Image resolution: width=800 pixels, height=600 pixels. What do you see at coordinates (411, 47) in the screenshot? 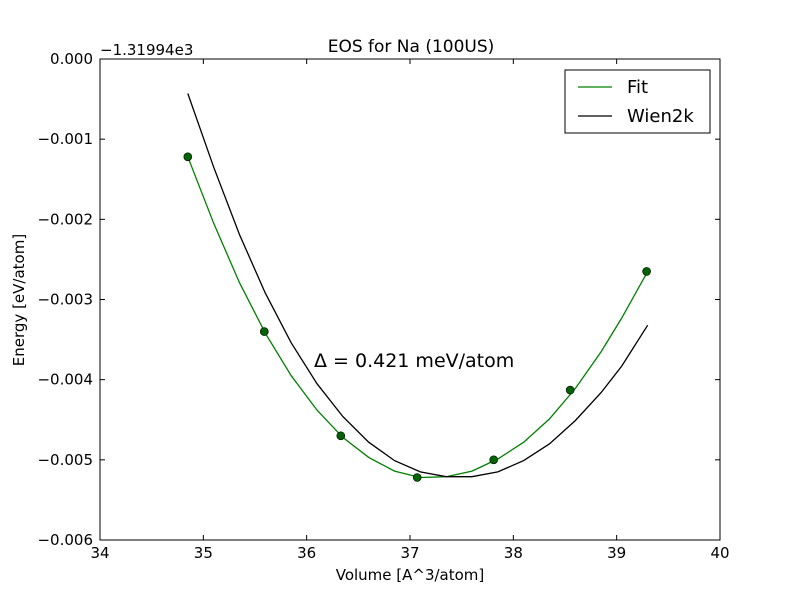
I see `chart-title: EOS for Na (100US)` at bounding box center [411, 47].